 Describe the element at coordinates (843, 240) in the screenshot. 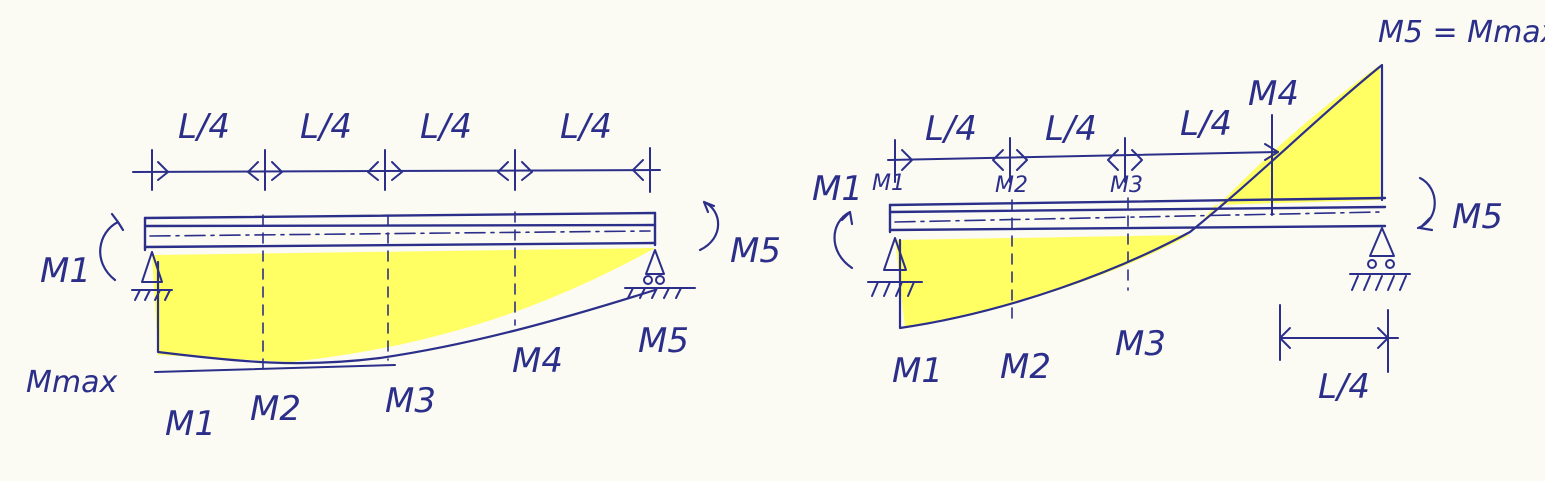

I see `right-diagram-arrow-m1` at that location.